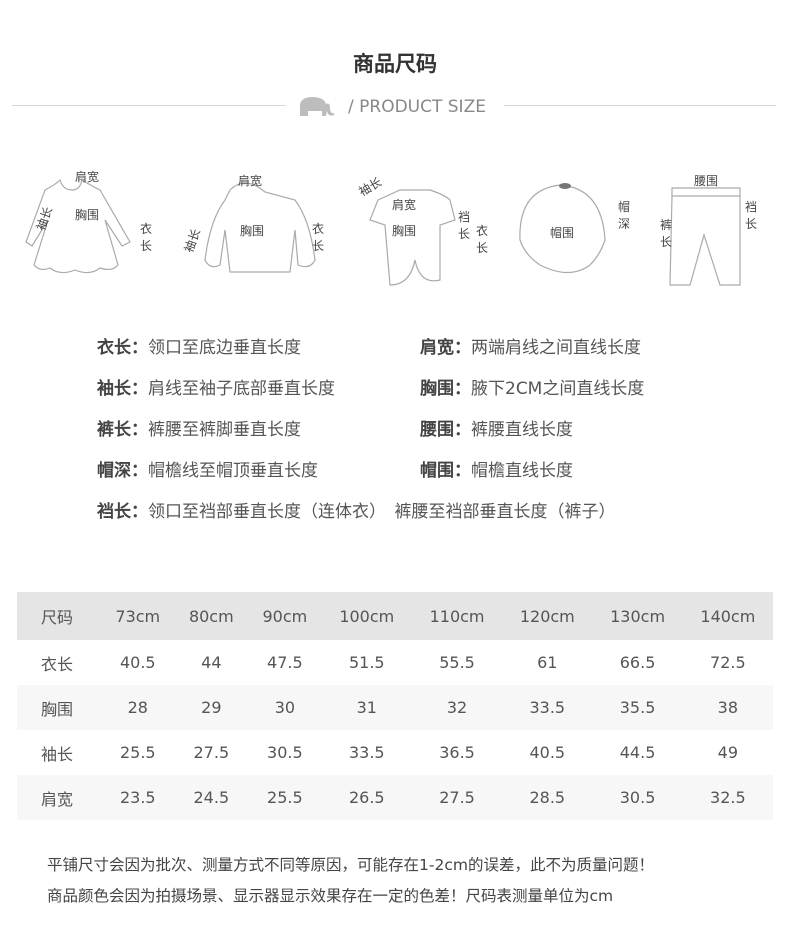 The height and width of the screenshot is (943, 790). Describe the element at coordinates (59, 707) in the screenshot. I see `table-cell: 胸围` at that location.